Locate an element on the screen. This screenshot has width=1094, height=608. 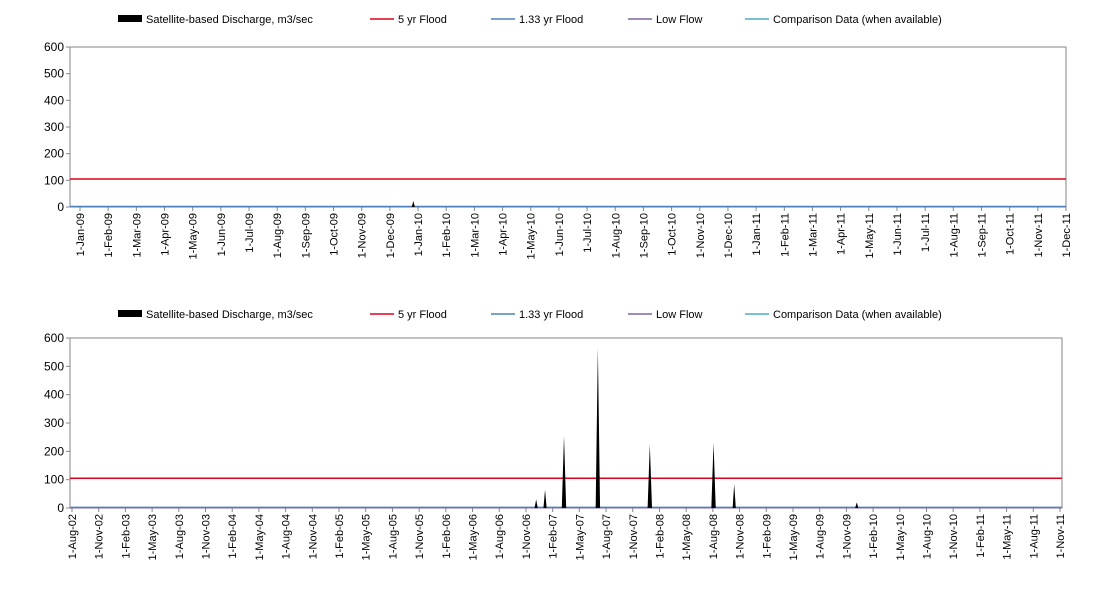
x-tick-label: 1-Feb-08 is located at coordinates (660, 536).